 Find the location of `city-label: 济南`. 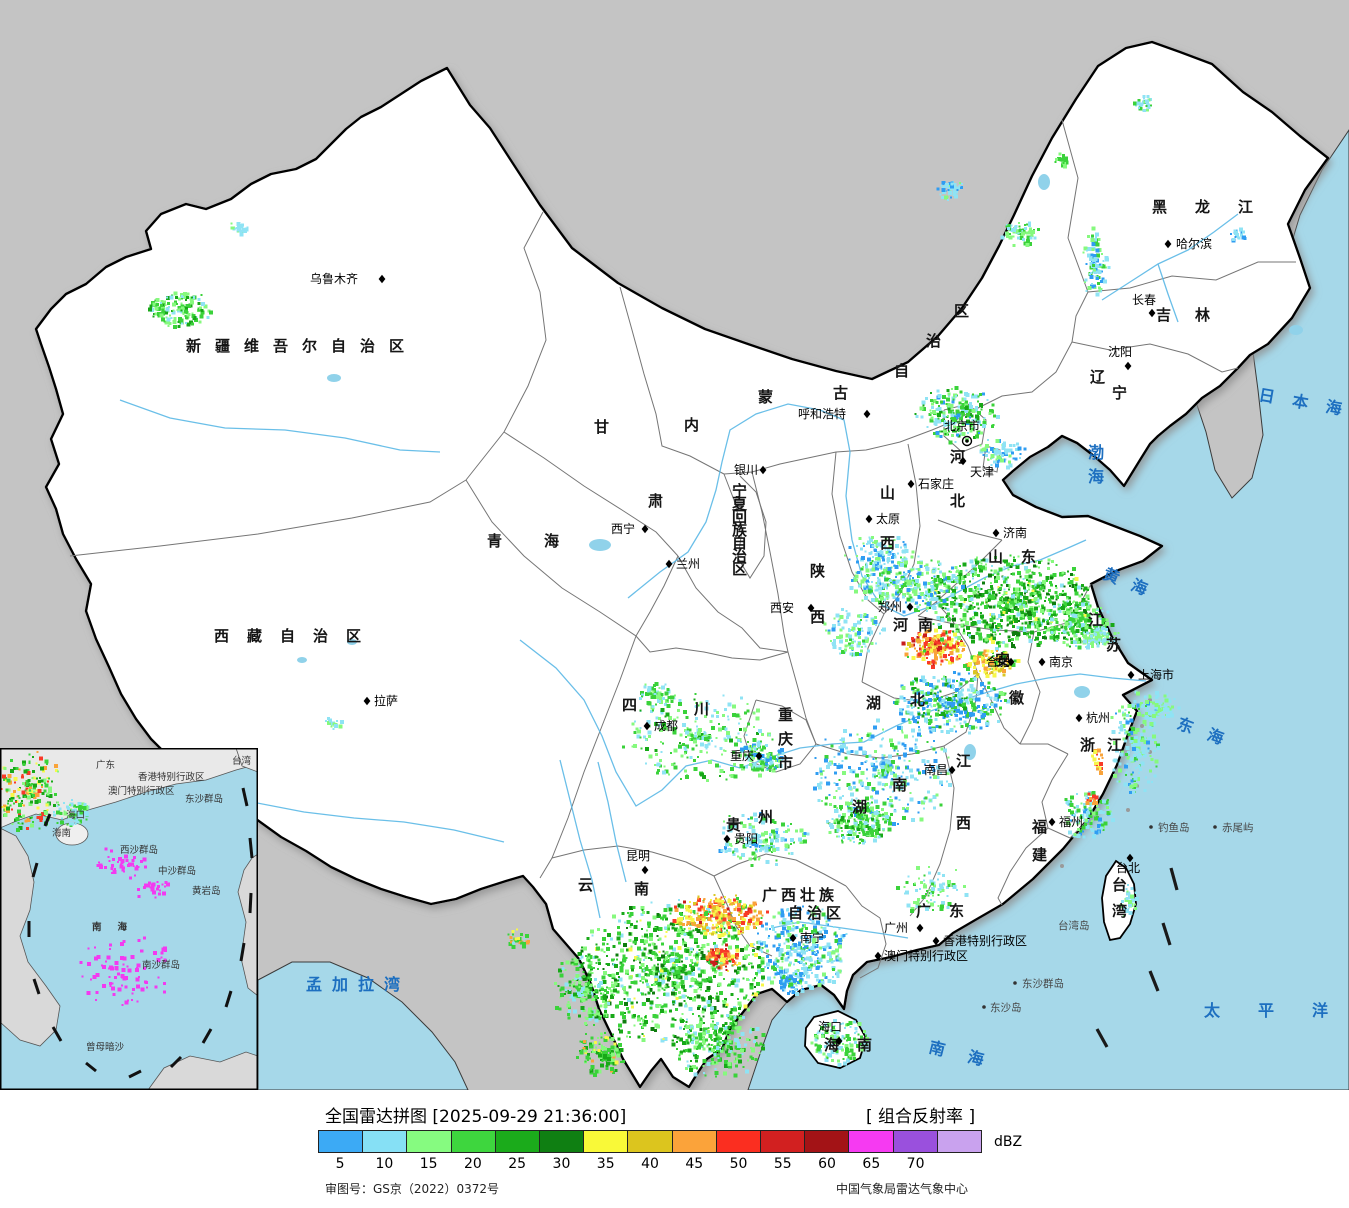

city-label: 济南 is located at coordinates (1015, 532).